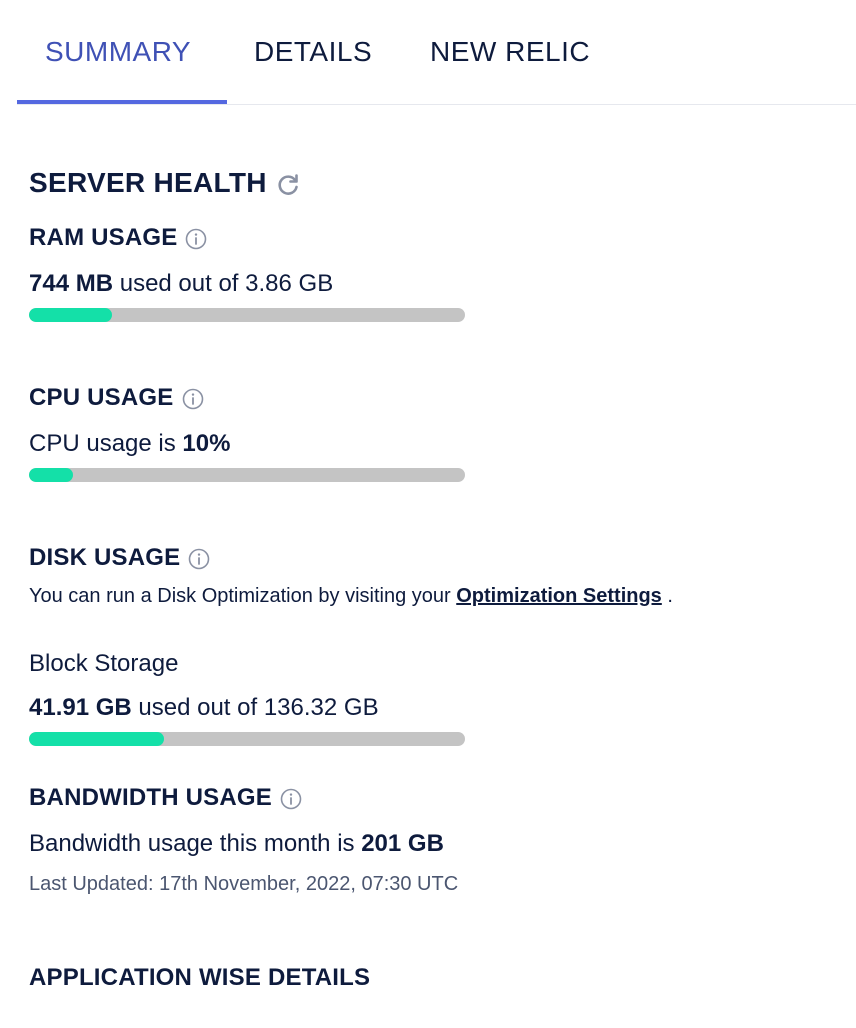 The height and width of the screenshot is (1028, 856). What do you see at coordinates (148, 182) in the screenshot?
I see `server-health-title: SERVER HEALTH` at bounding box center [148, 182].